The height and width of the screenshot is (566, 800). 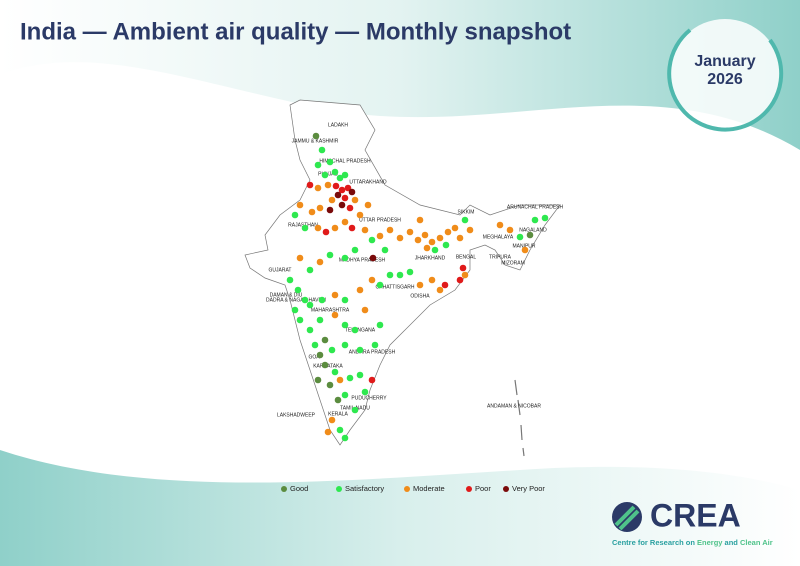 I want to click on state-label: CHHATTISGARH, so click(x=394, y=287).